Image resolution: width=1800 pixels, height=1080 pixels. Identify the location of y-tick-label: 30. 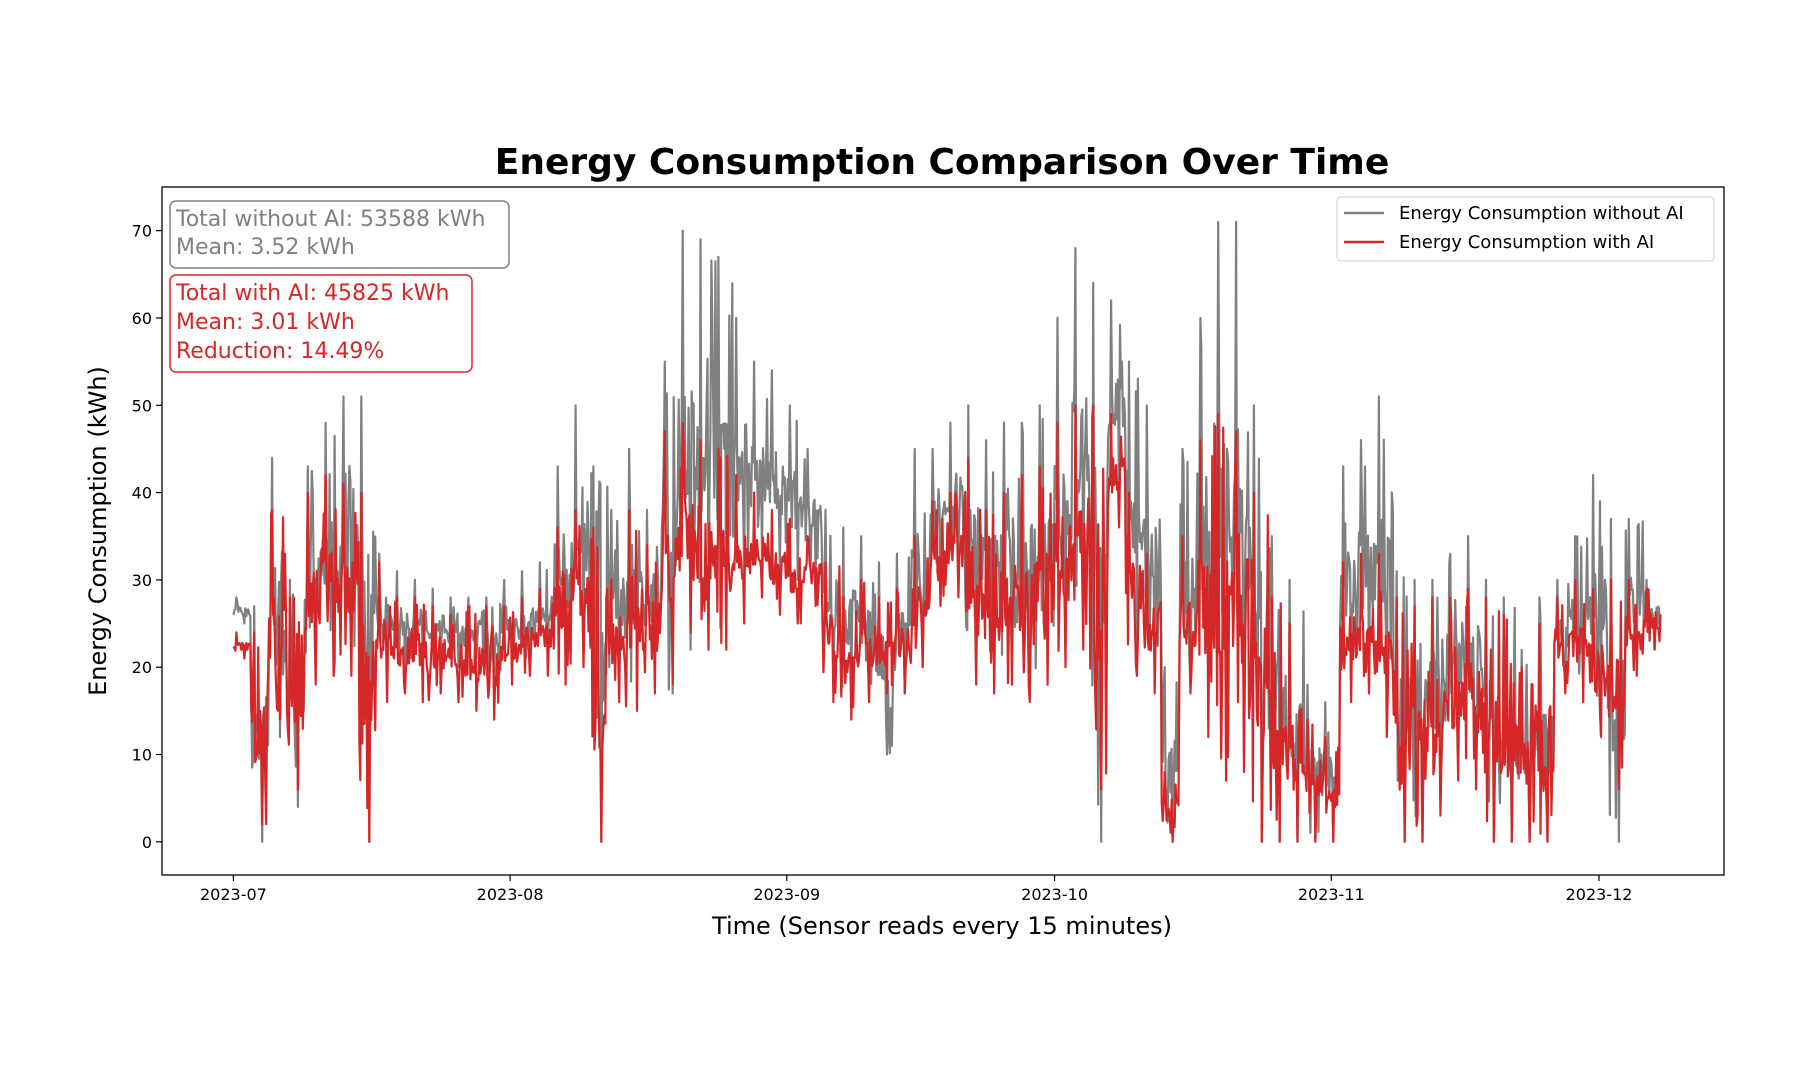
(142, 580).